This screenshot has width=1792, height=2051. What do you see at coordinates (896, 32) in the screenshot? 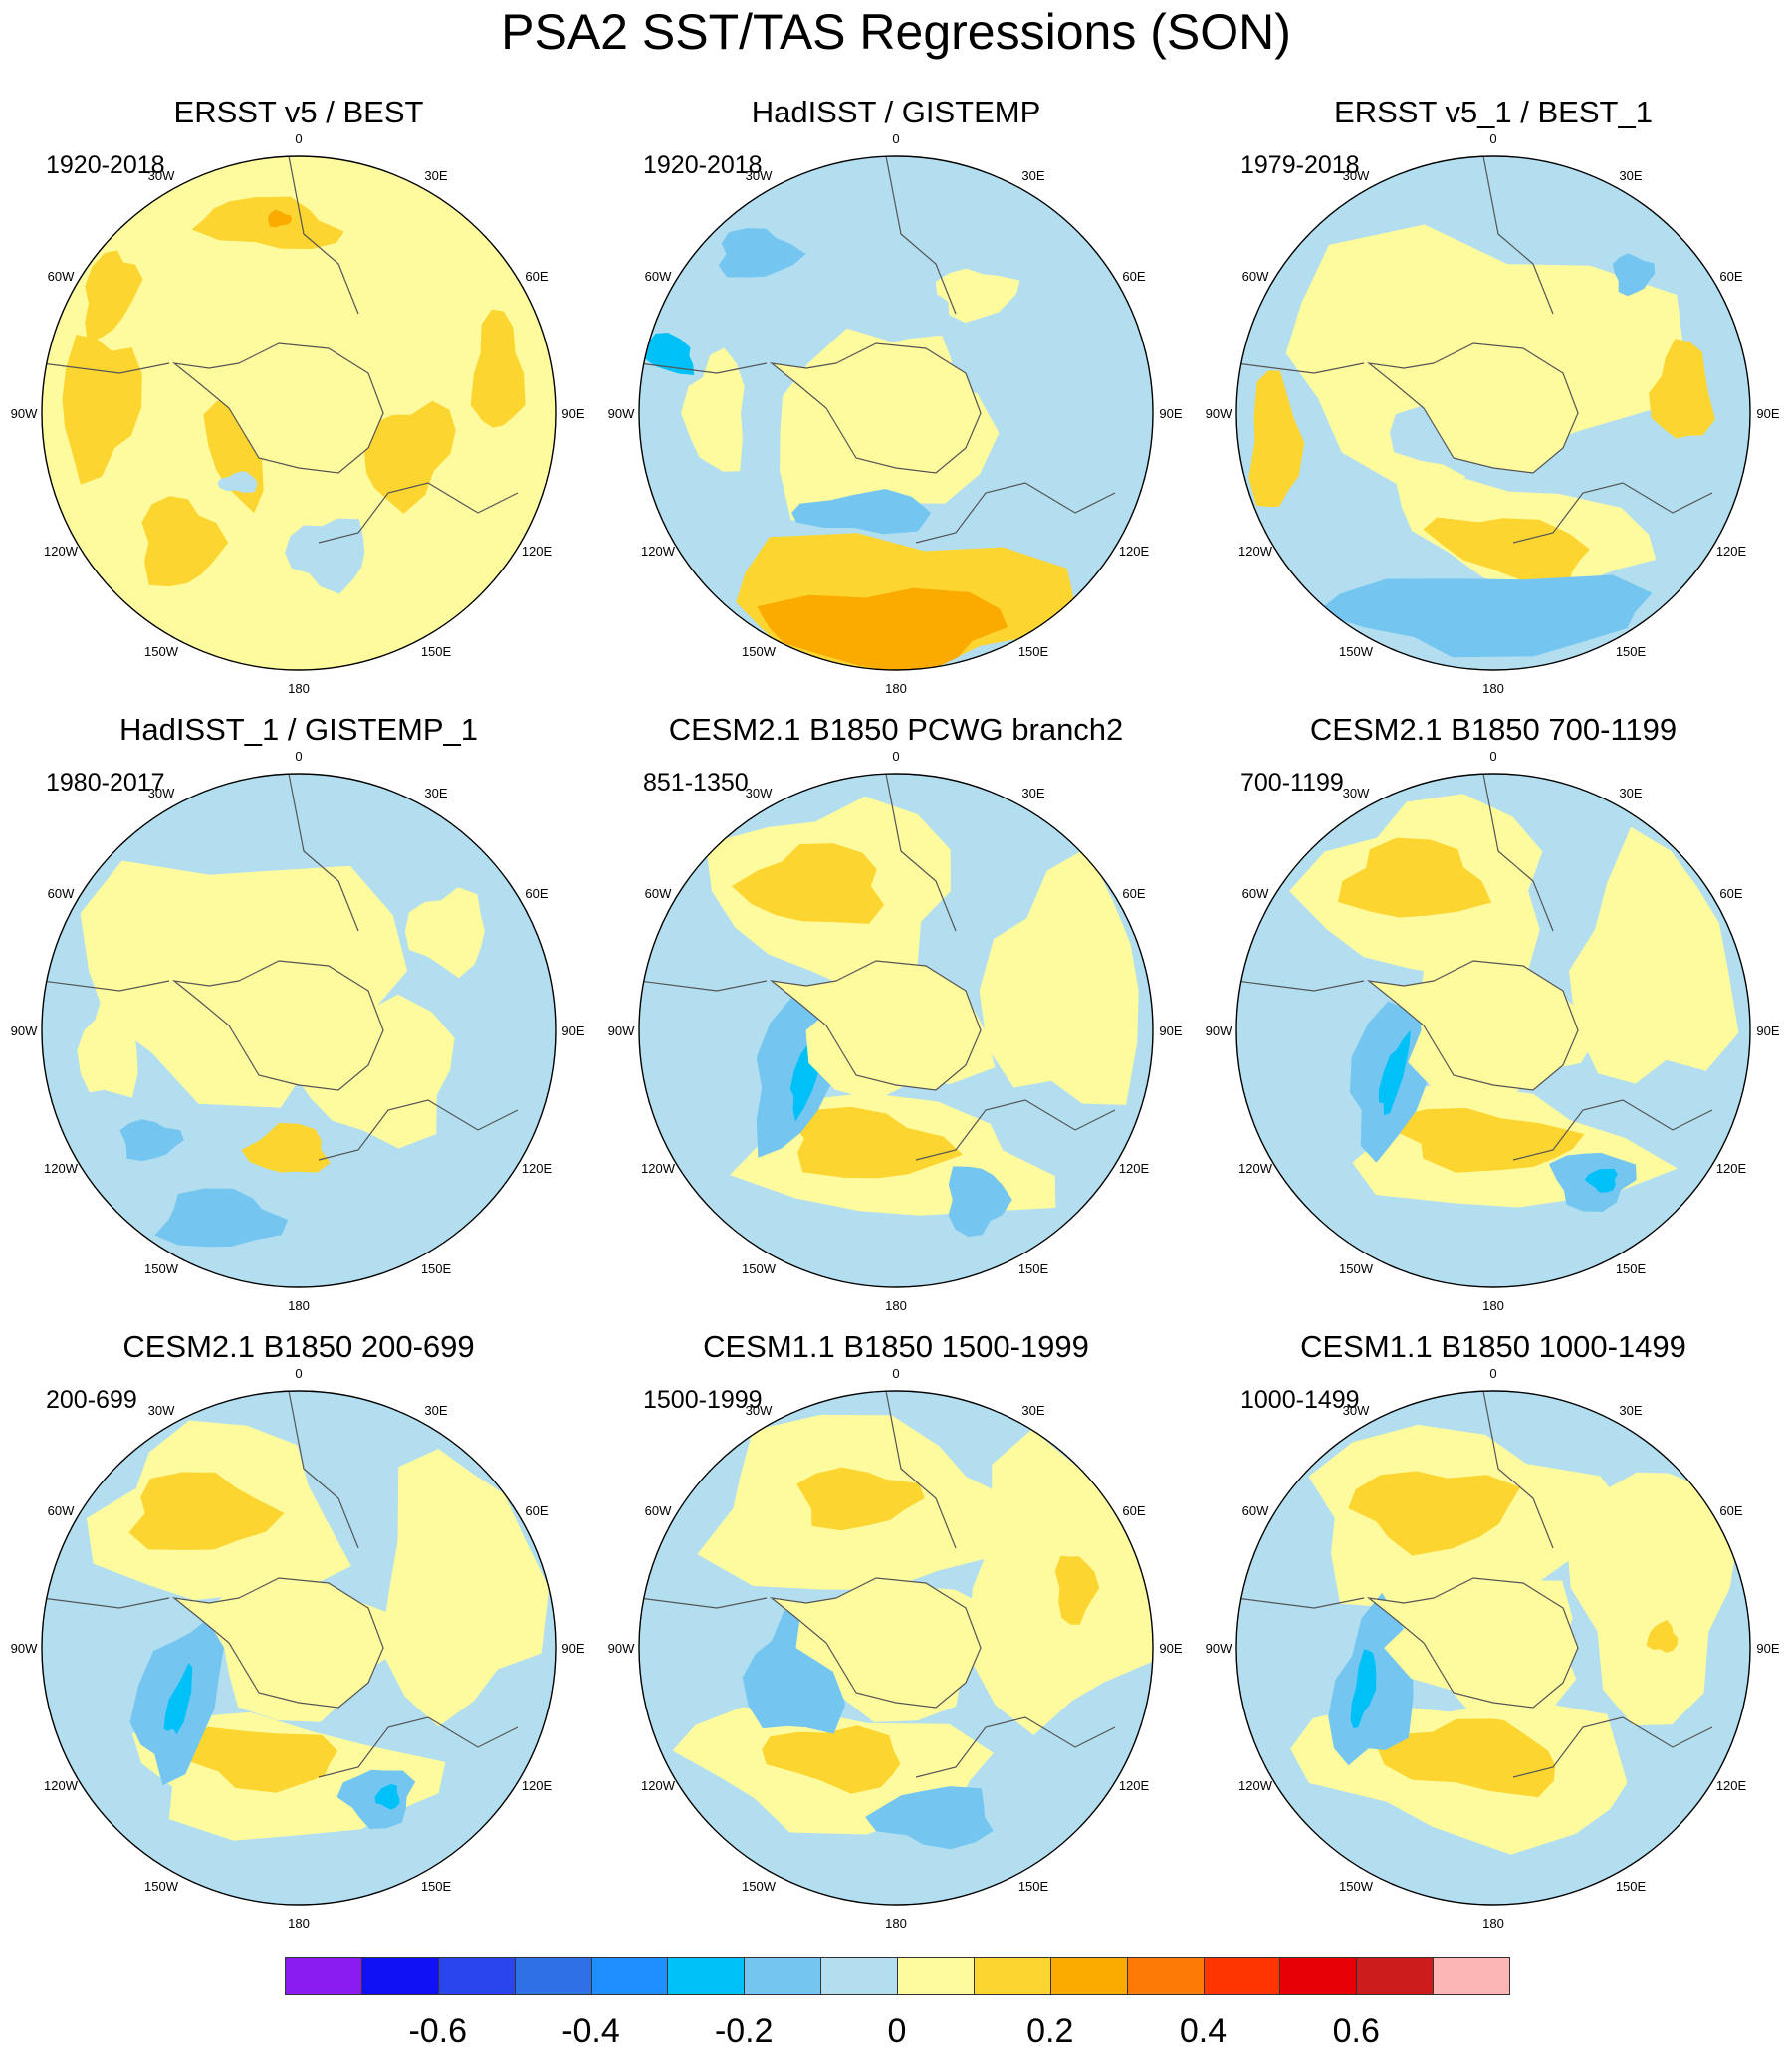
I see `figure-title: PSA2 SST/TAS Regressions (SON)` at bounding box center [896, 32].